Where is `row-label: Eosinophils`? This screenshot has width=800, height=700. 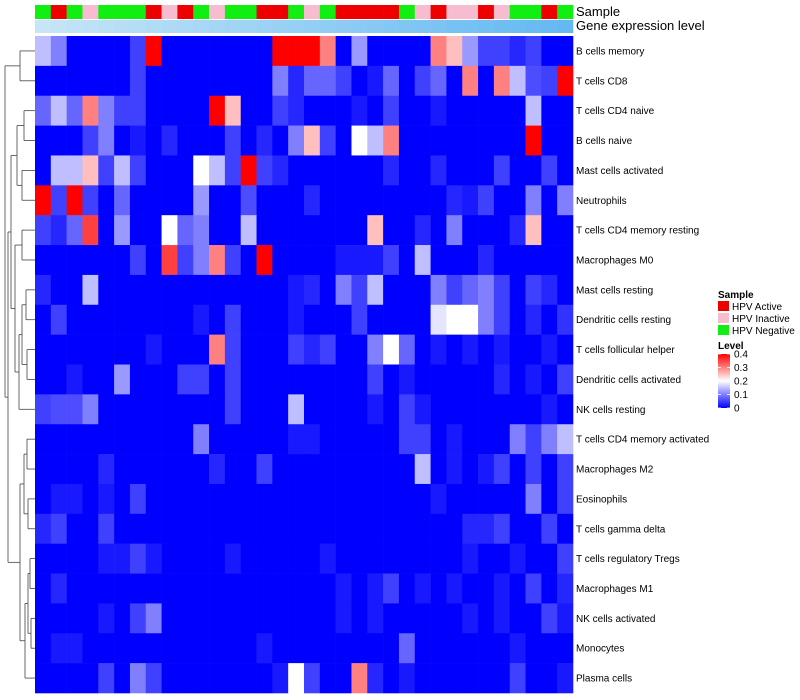 row-label: Eosinophils is located at coordinates (601, 499).